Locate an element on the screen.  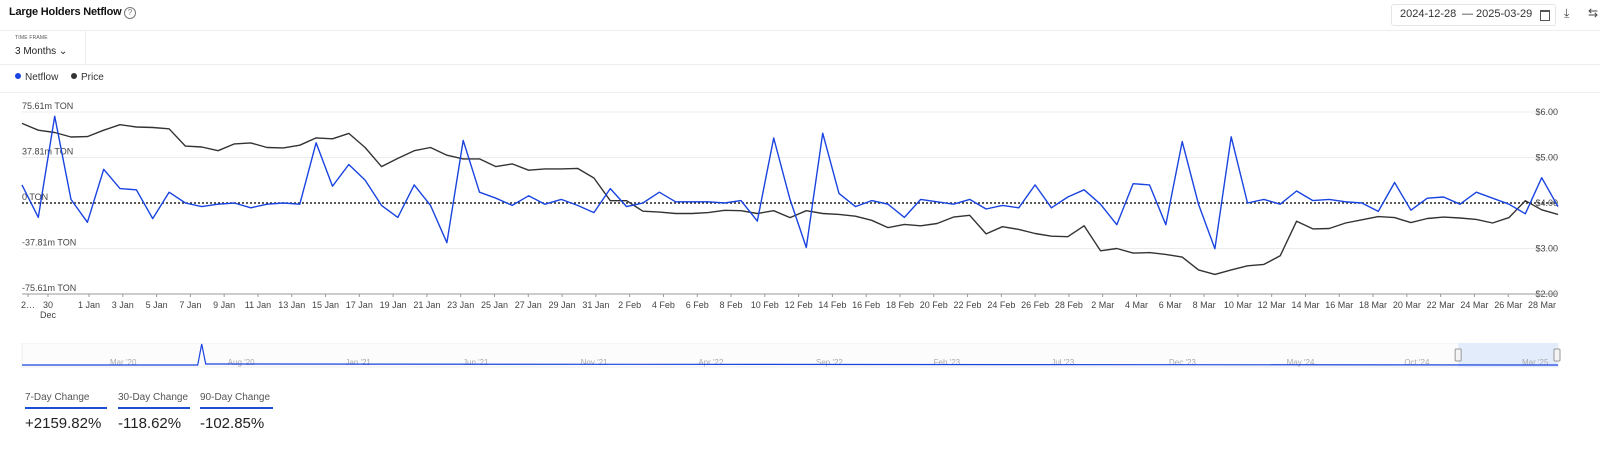
x-tick-label: 12 Feb is located at coordinates (799, 305).